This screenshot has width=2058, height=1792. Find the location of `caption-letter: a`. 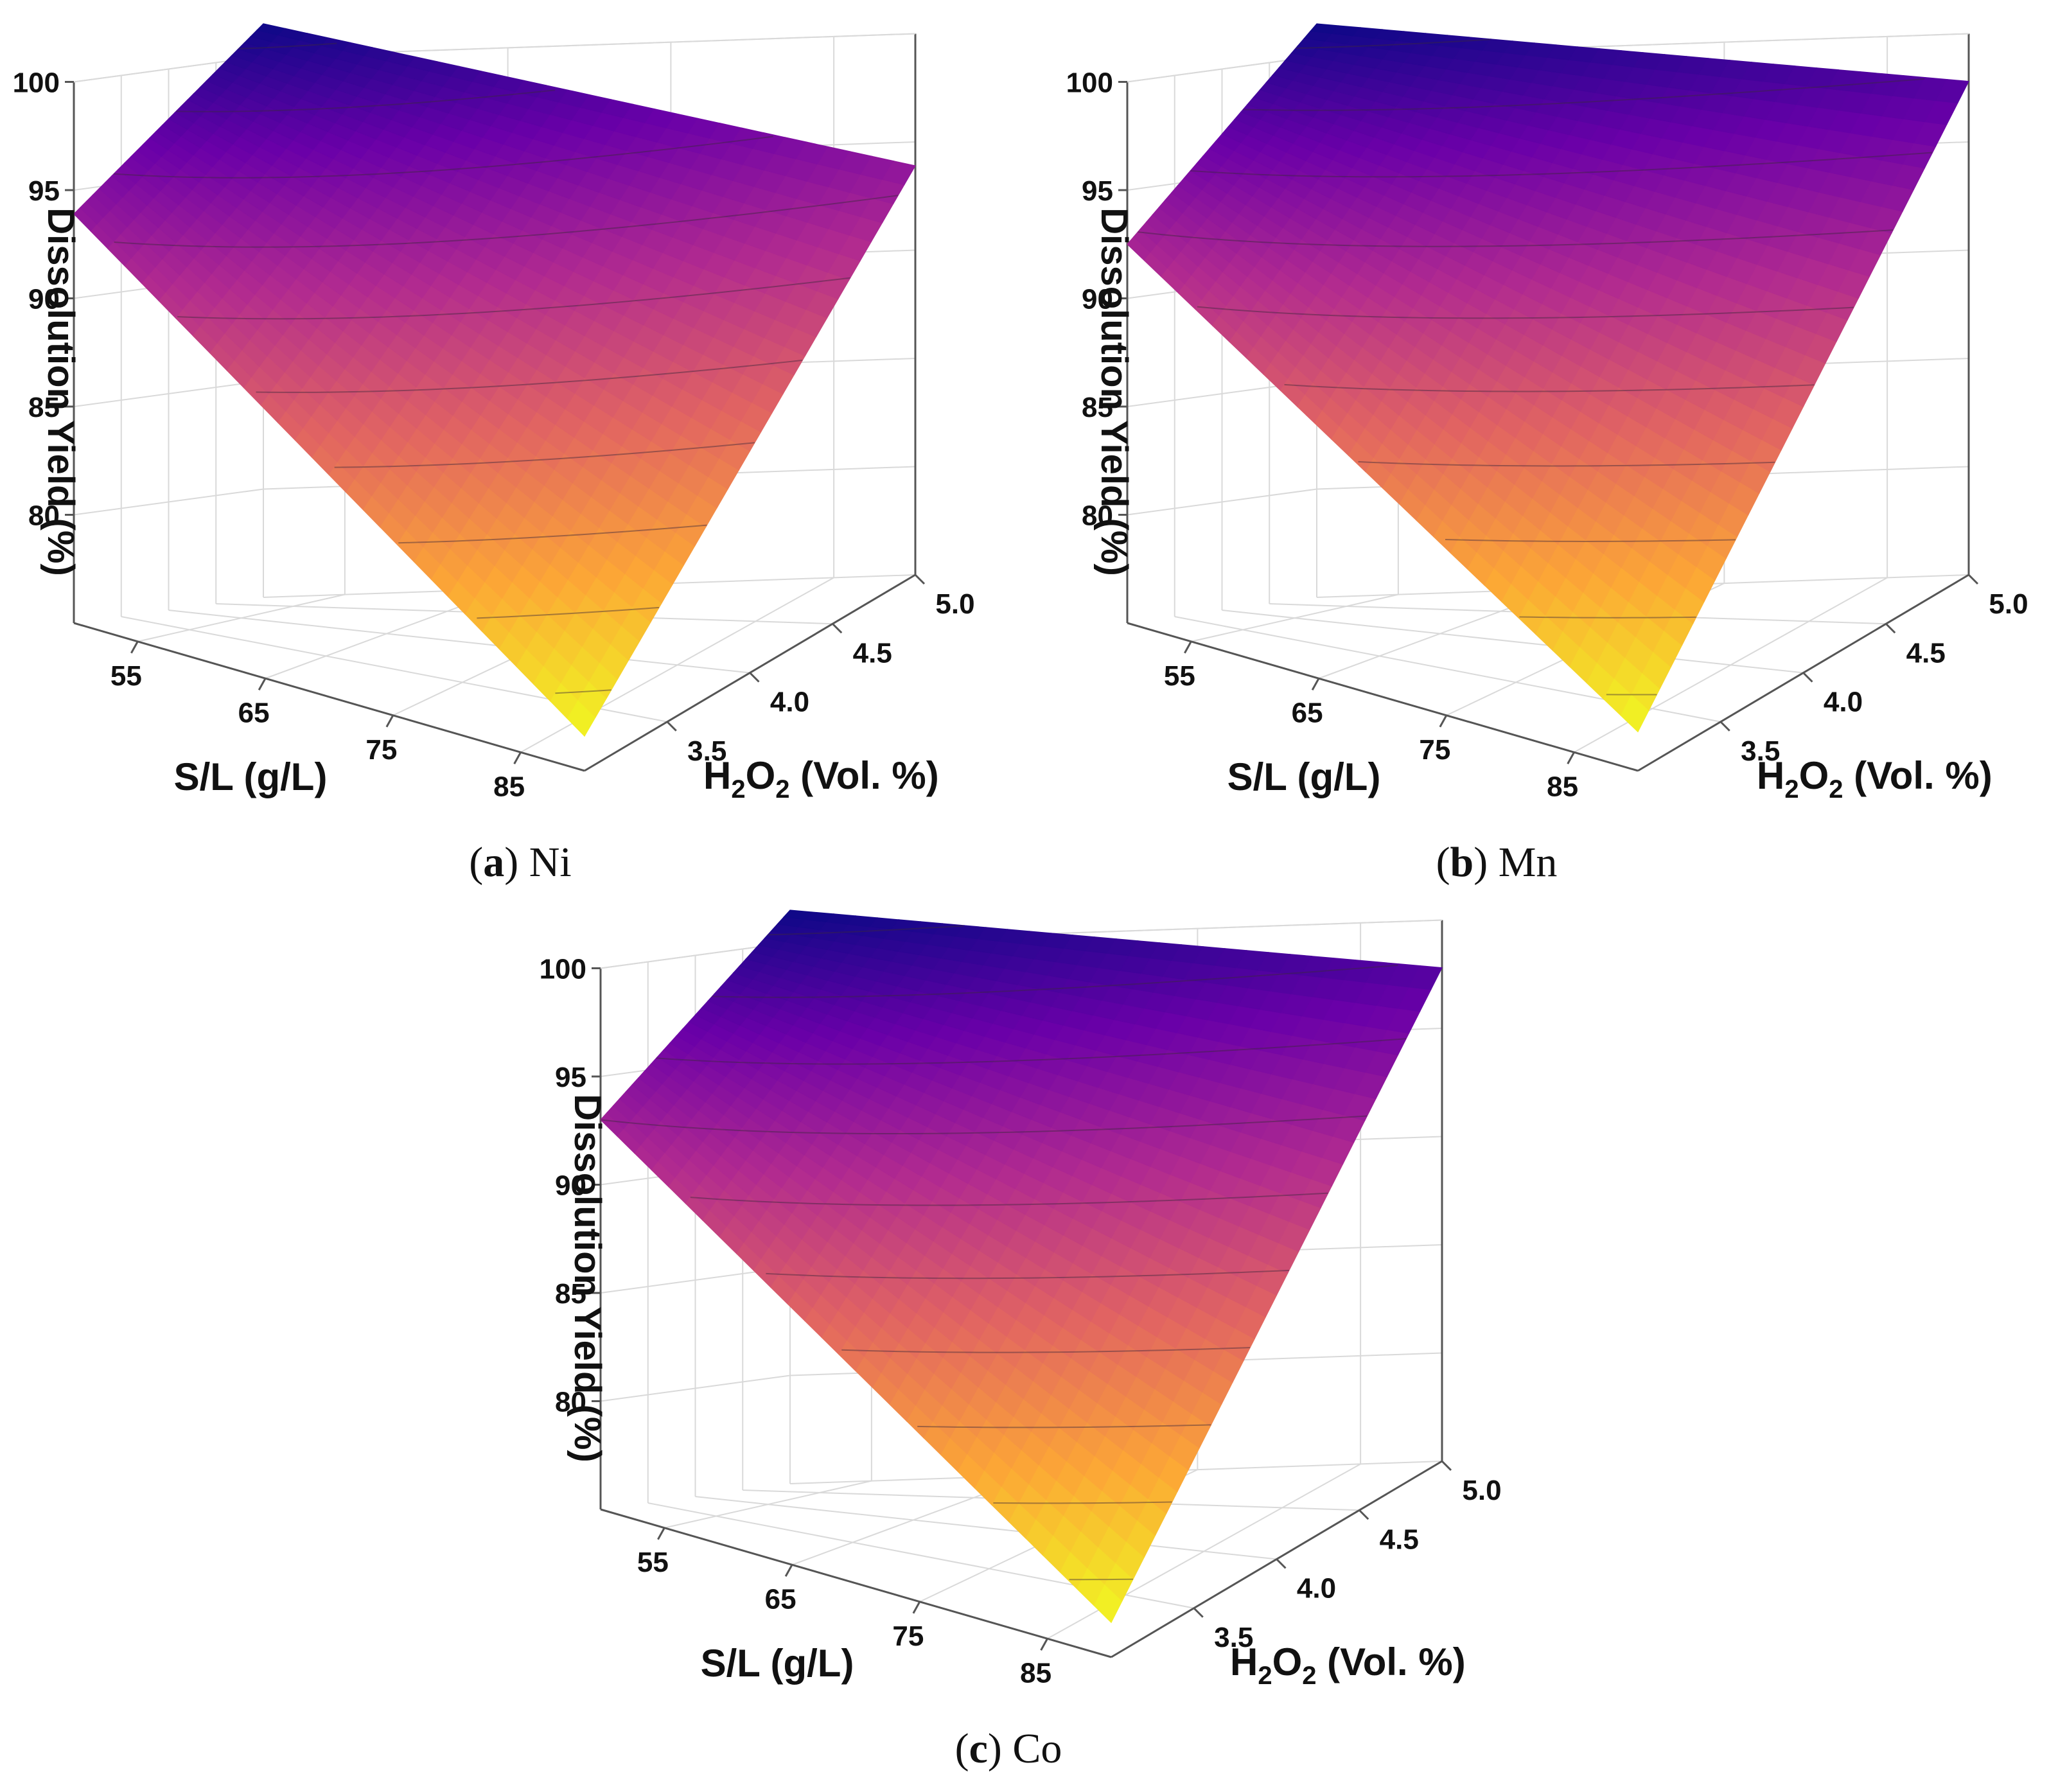

caption-letter: a is located at coordinates (494, 862).